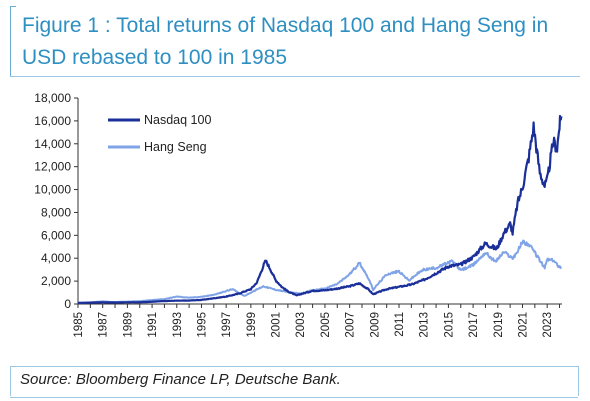 This screenshot has width=590, height=401. What do you see at coordinates (523, 325) in the screenshot?
I see `x-tick-label: 2021` at bounding box center [523, 325].